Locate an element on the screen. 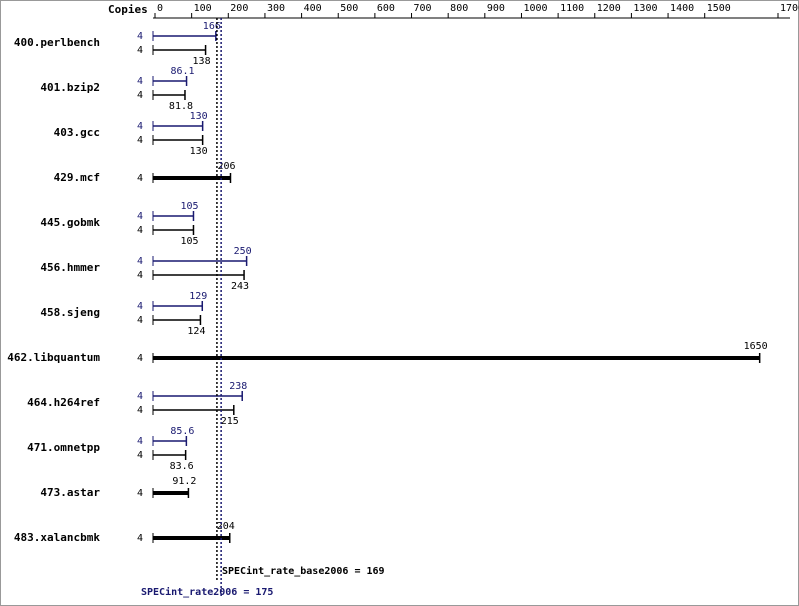  value-label: 124 is located at coordinates (196, 331).